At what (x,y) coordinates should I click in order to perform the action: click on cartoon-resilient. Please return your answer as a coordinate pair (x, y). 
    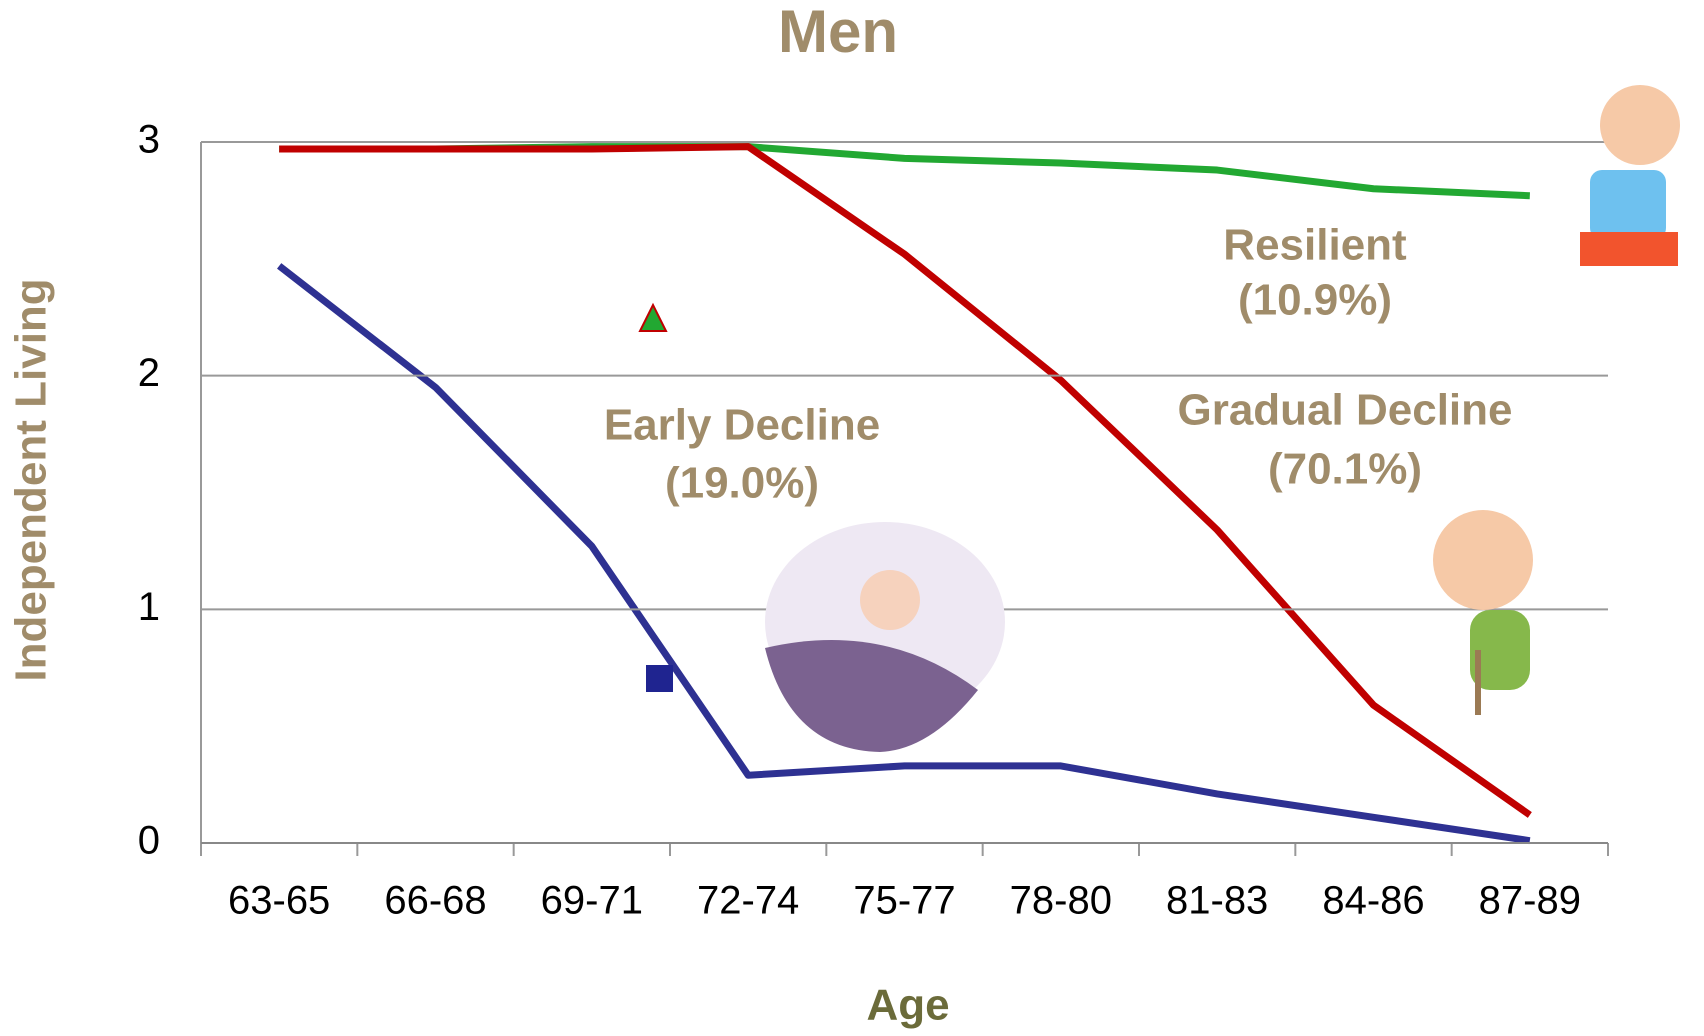
    Looking at the image, I should click on (1630, 175).